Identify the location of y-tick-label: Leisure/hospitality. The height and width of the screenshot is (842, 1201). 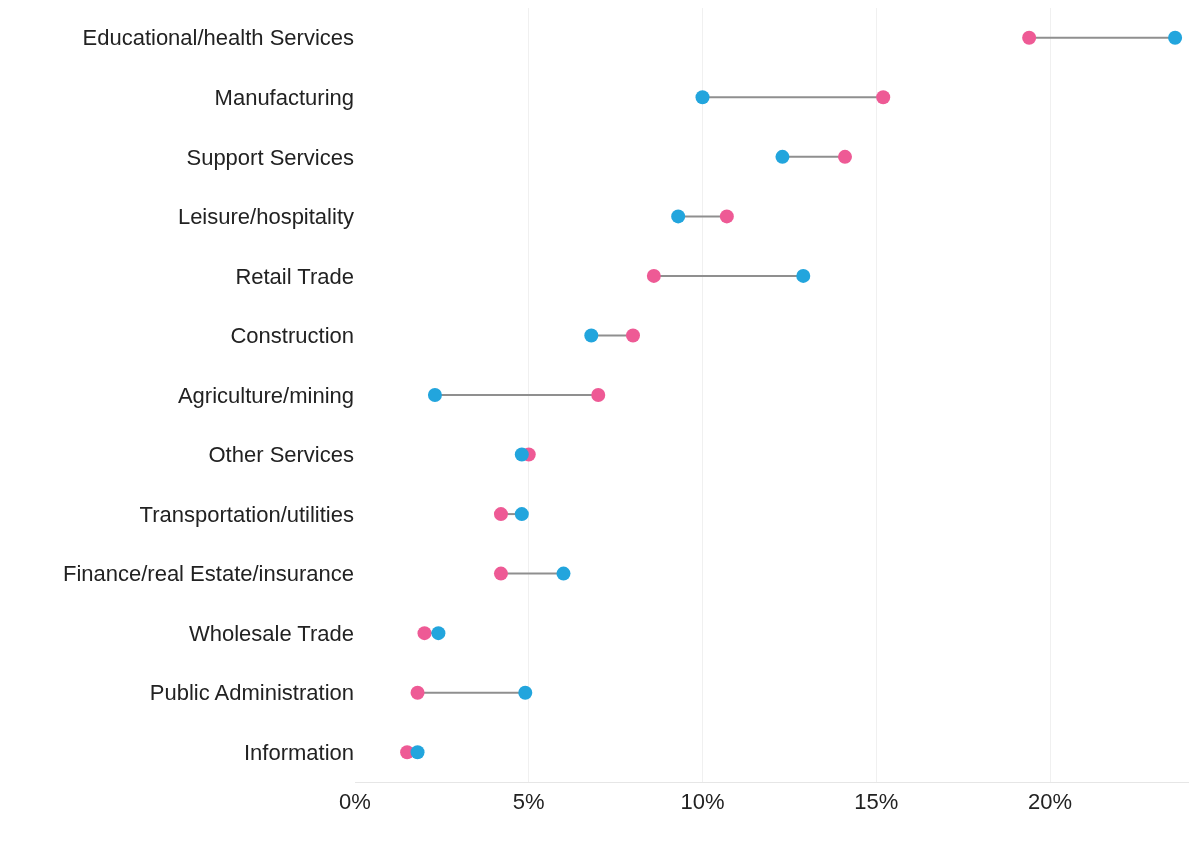
(265, 217).